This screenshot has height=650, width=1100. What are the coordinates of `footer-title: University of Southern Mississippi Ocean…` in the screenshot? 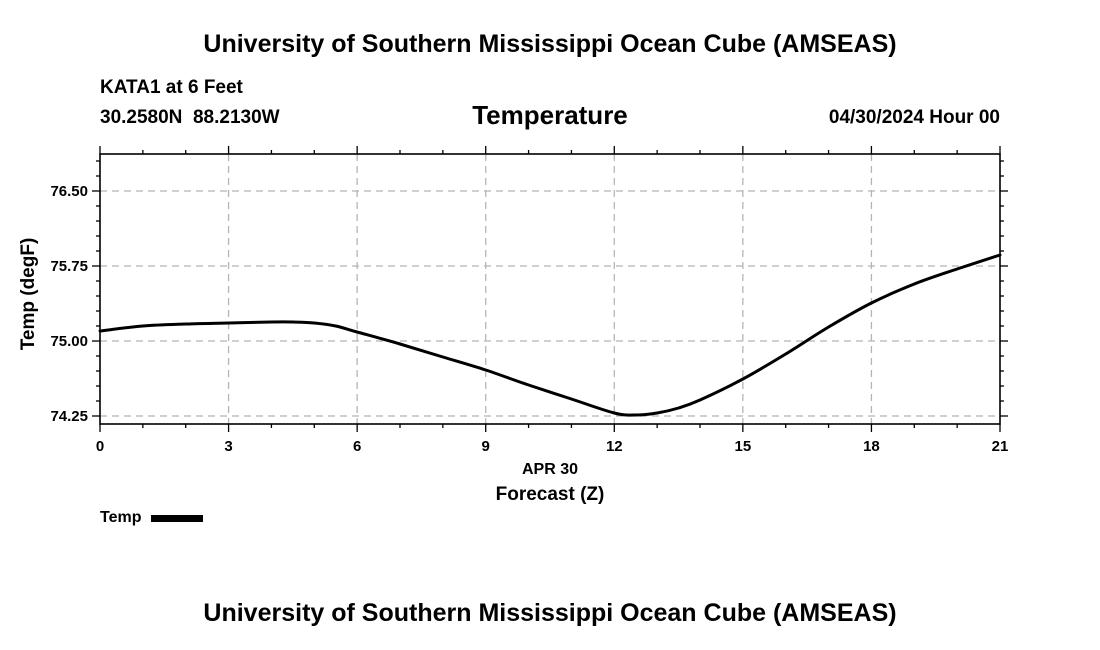 It's located at (550, 613).